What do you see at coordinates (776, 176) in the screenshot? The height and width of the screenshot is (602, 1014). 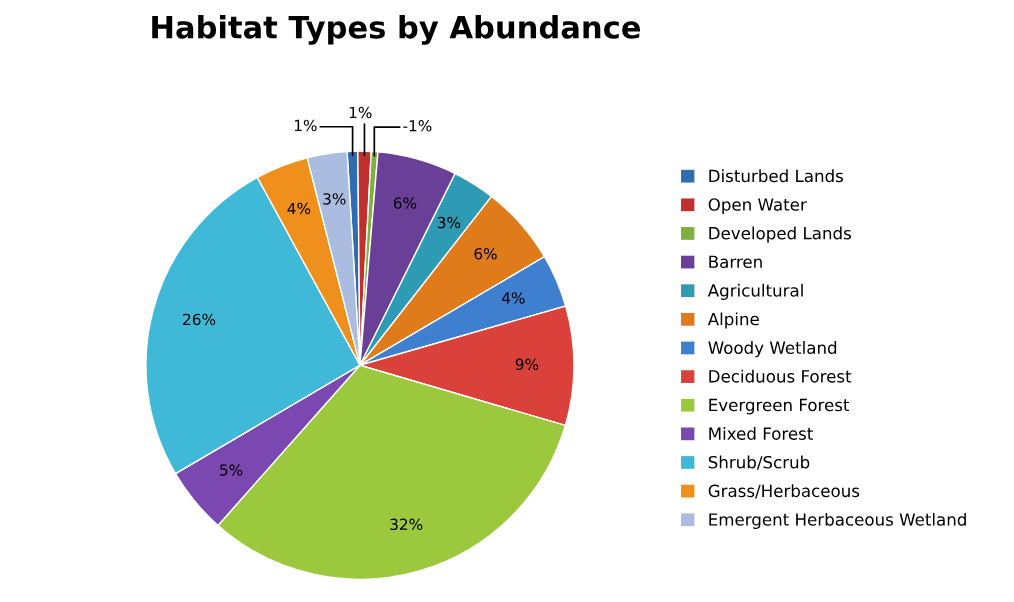 I see `legend-label: Disturbed Lands` at bounding box center [776, 176].